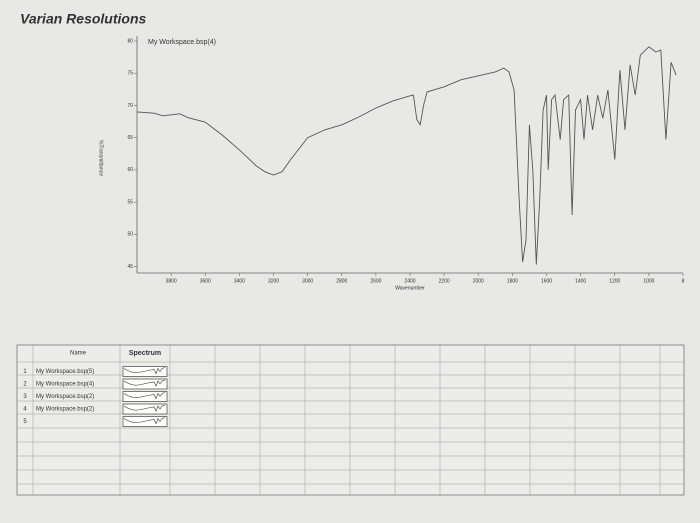  What do you see at coordinates (25, 397) in the screenshot?
I see `row-number: 3` at bounding box center [25, 397].